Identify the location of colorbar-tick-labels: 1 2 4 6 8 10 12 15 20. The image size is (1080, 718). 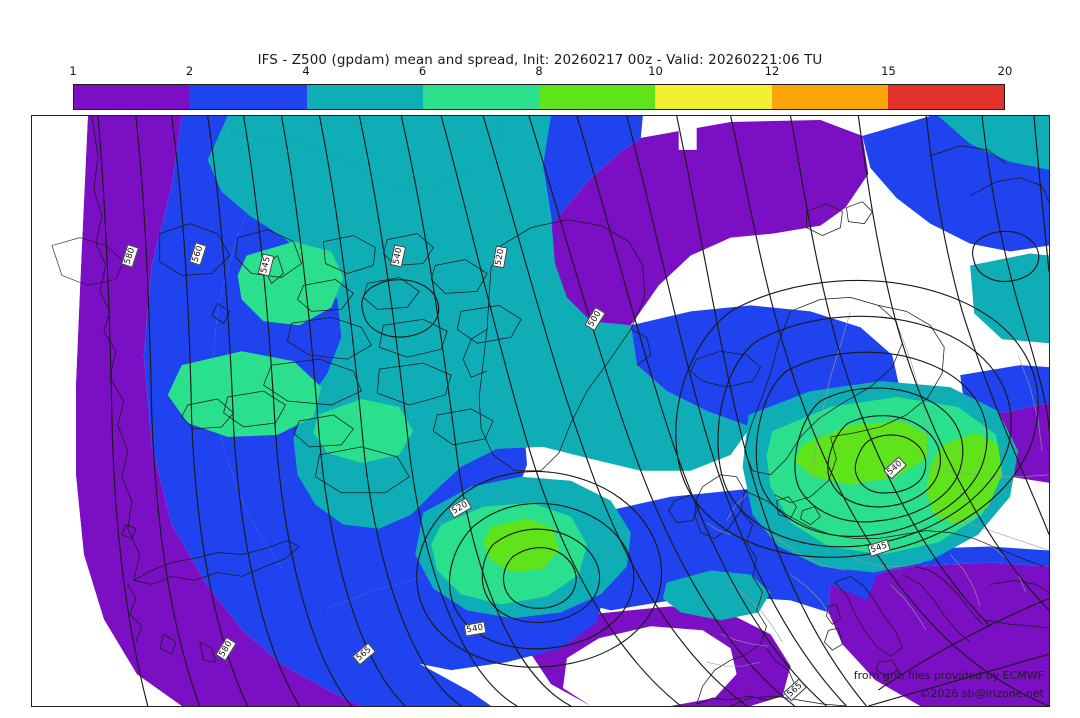
(540, 72).